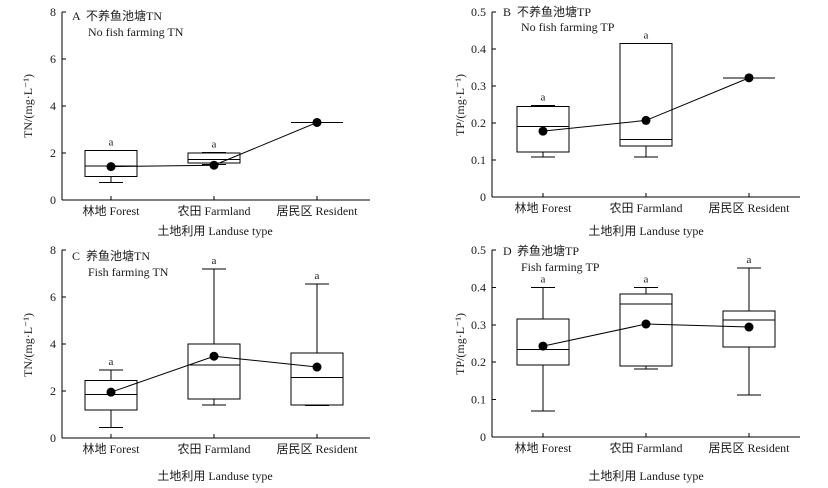 The width and height of the screenshot is (828, 488). I want to click on panel-subtitle: Fish farming TN, so click(128, 272).